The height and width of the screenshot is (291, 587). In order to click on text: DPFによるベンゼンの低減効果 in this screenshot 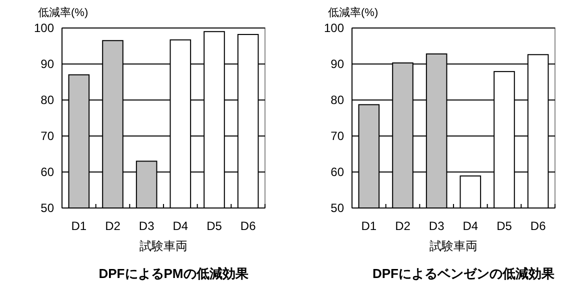, I will do `click(464, 273)`.